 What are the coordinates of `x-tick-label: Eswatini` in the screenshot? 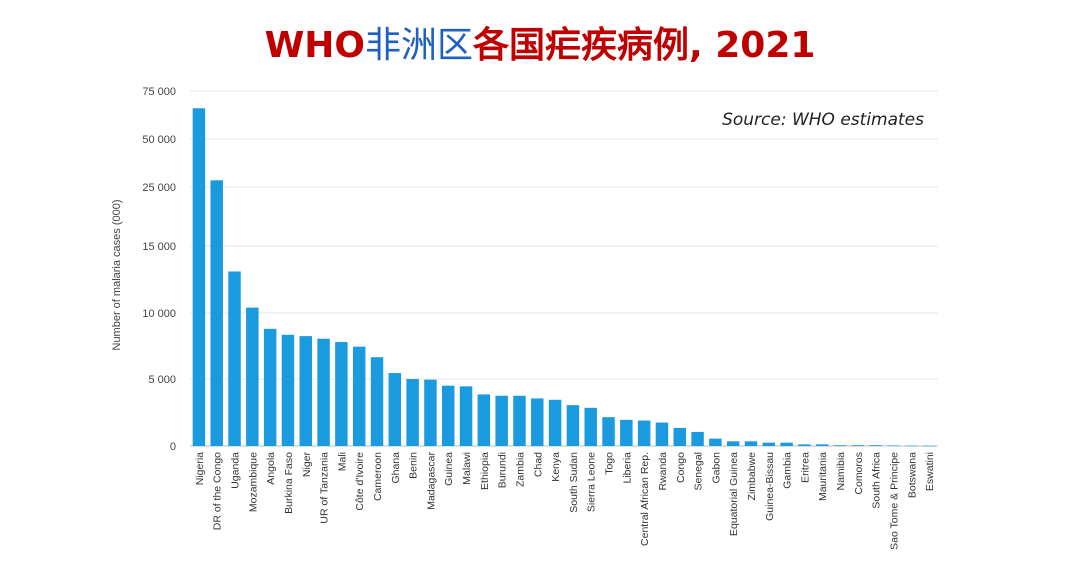 It's located at (930, 471).